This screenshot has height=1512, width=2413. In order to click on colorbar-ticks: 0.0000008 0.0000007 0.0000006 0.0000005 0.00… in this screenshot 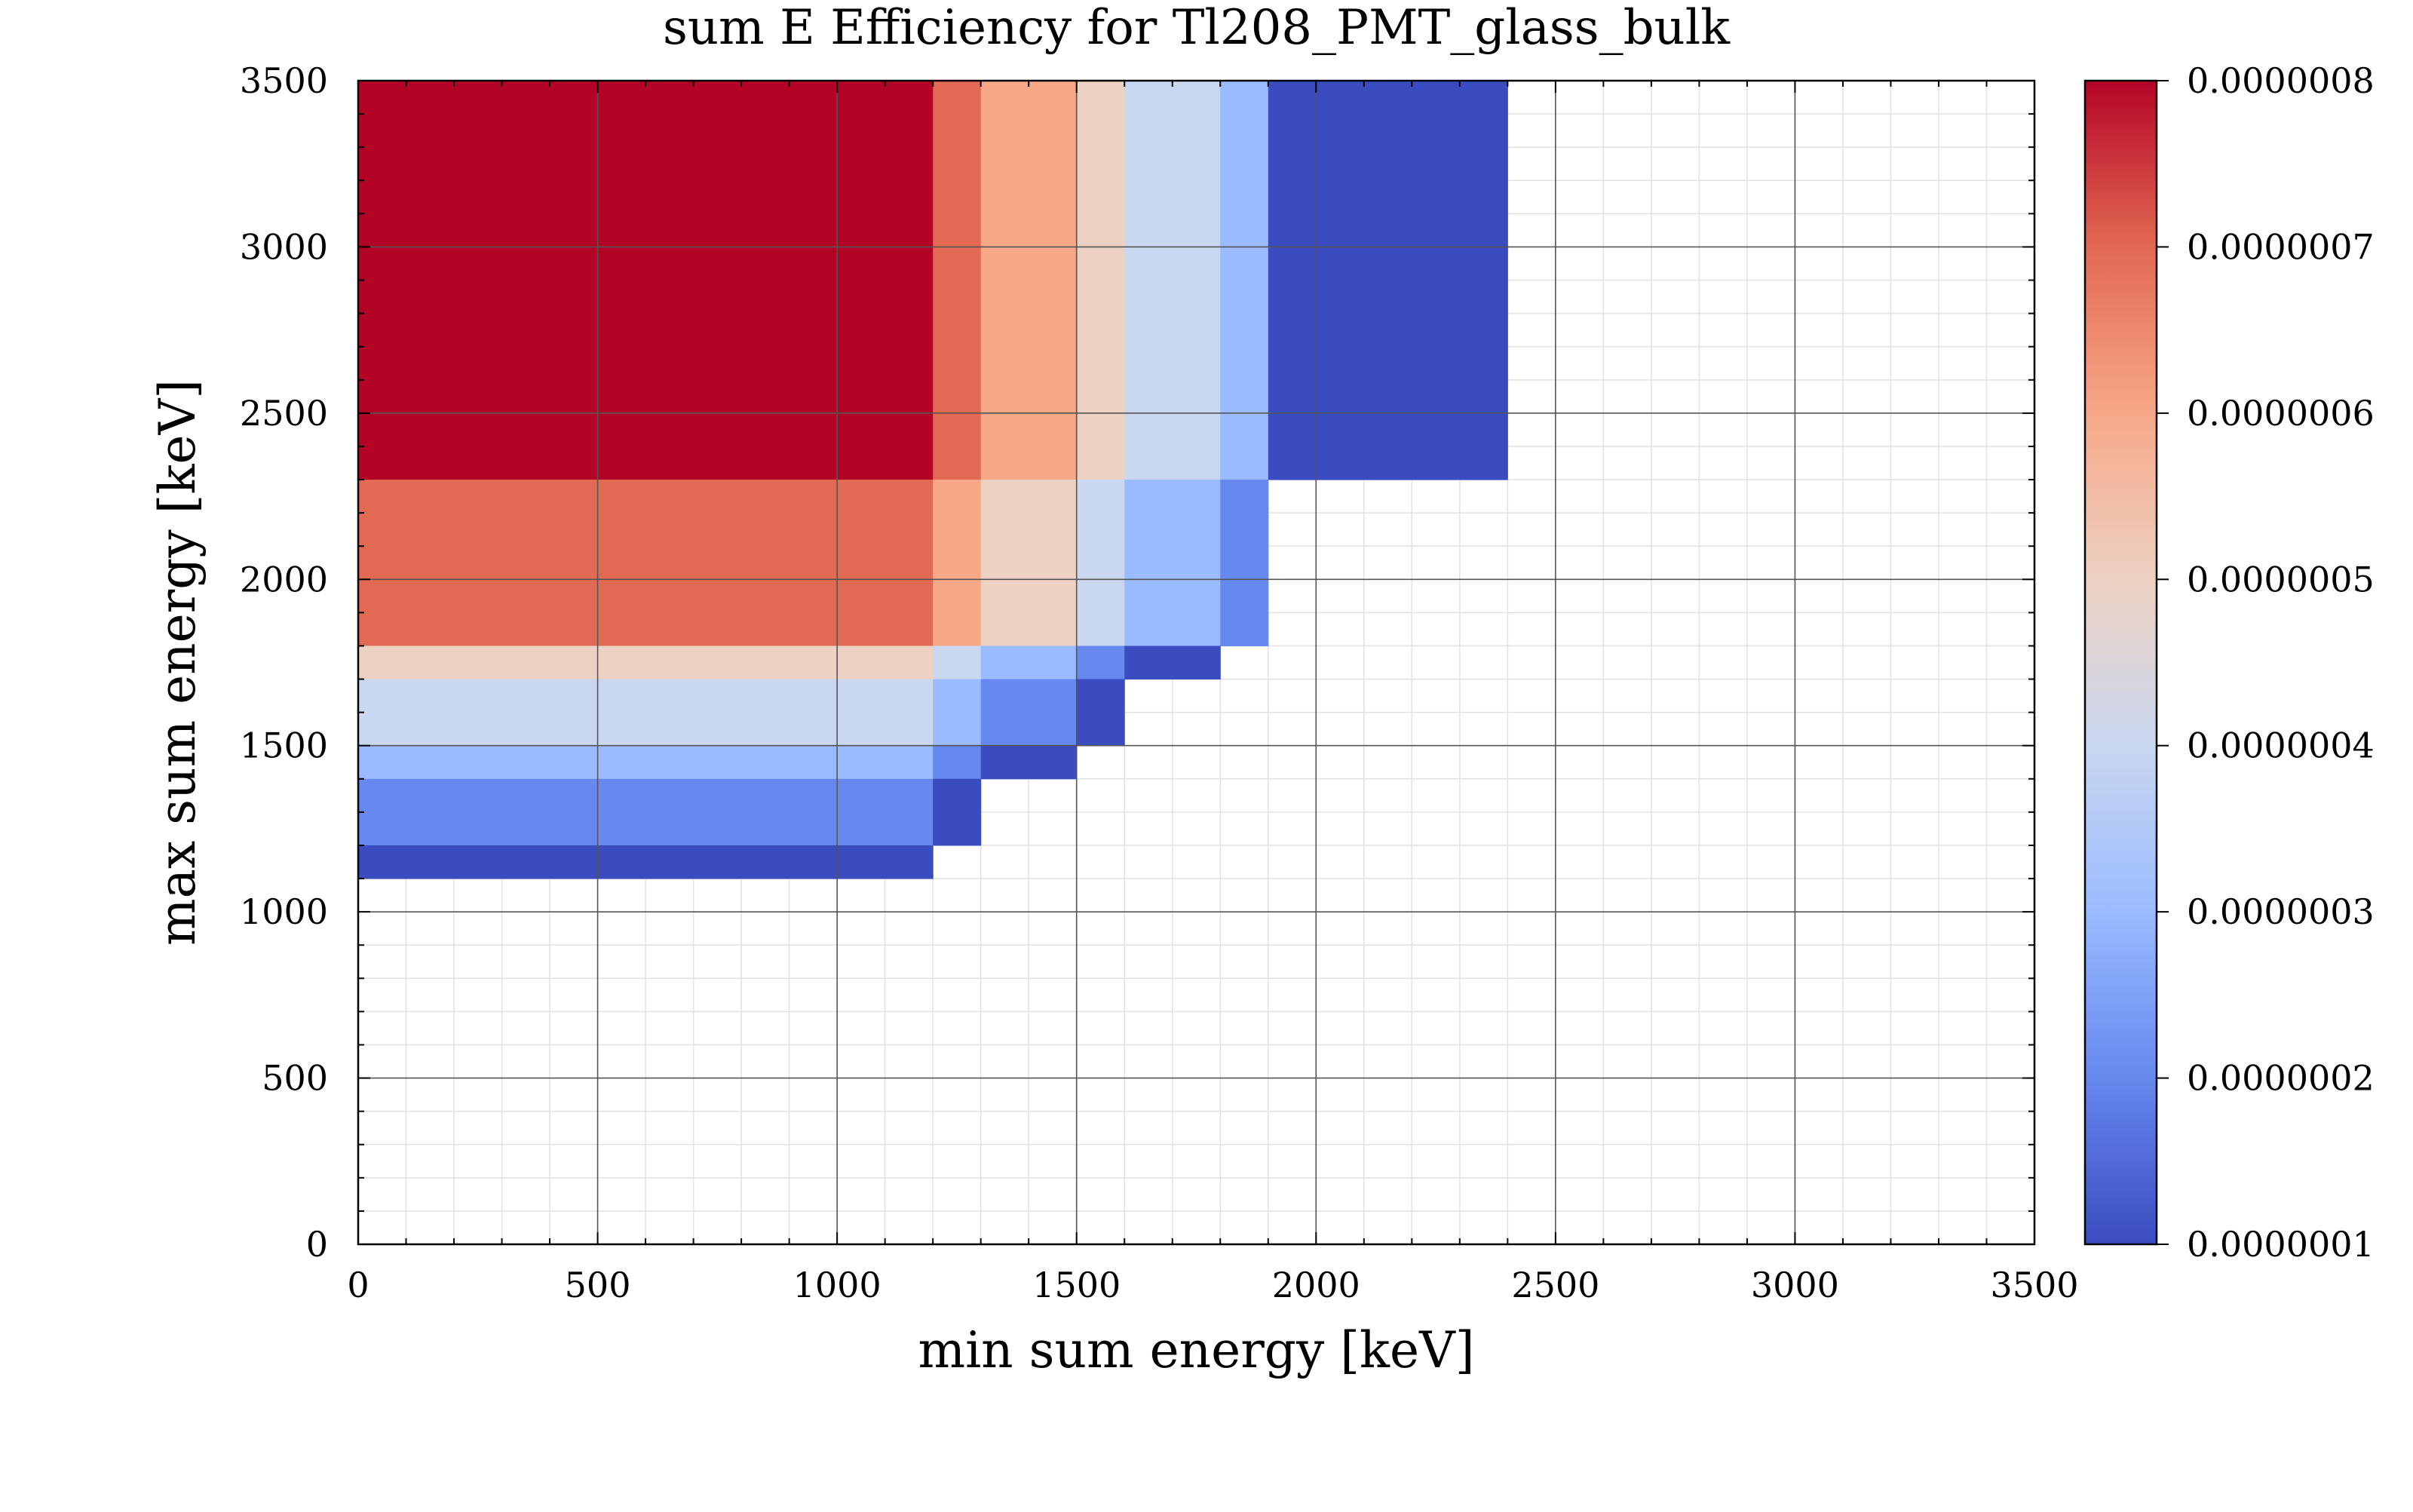, I will do `click(2266, 662)`.